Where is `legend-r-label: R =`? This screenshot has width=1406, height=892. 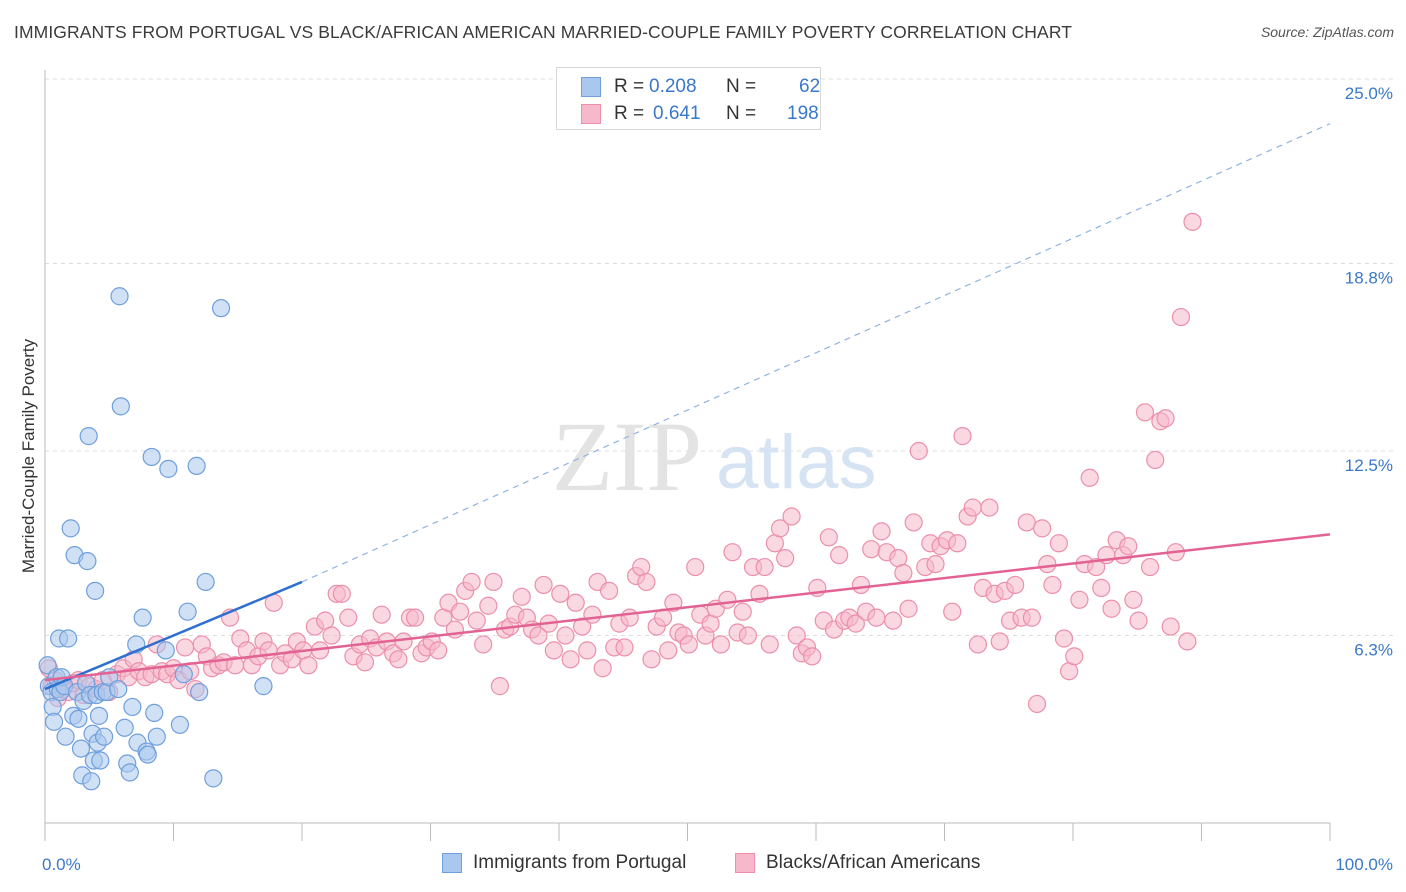
legend-r-label: R = is located at coordinates (629, 113).